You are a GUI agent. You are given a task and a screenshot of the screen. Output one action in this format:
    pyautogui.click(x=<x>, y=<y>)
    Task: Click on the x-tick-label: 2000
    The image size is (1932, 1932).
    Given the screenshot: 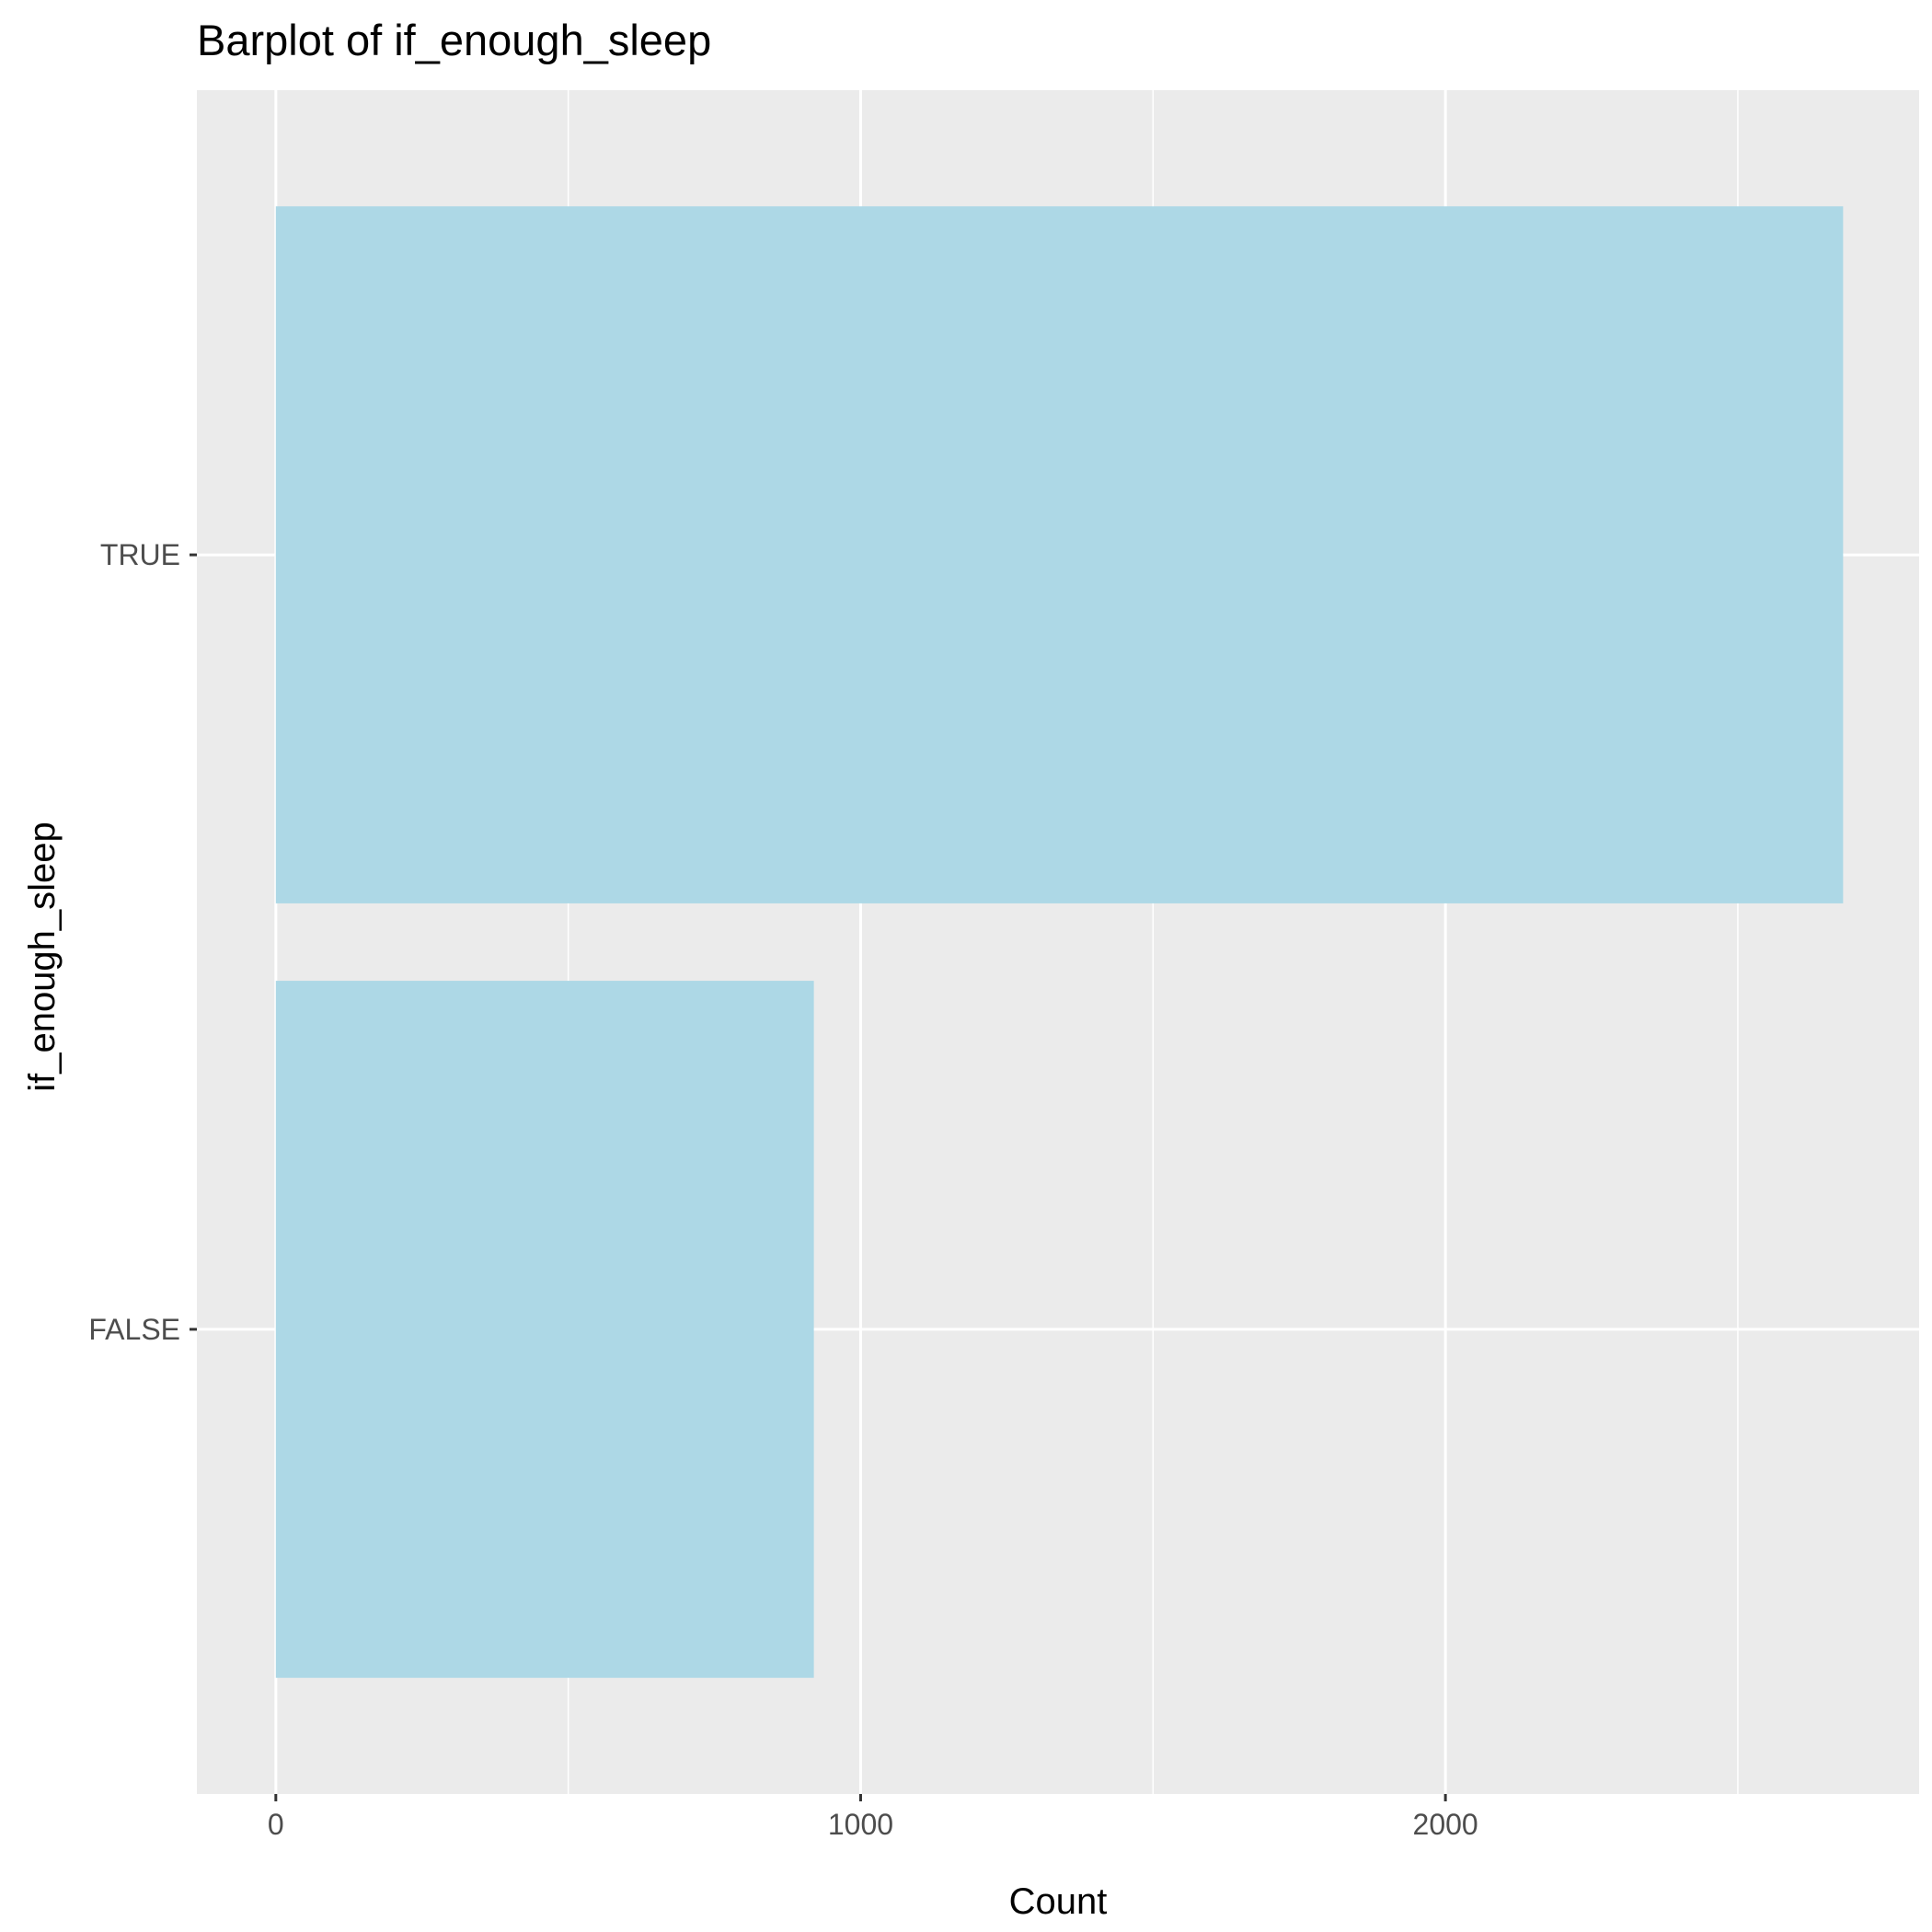 What is the action you would take?
    pyautogui.click(x=1445, y=1824)
    